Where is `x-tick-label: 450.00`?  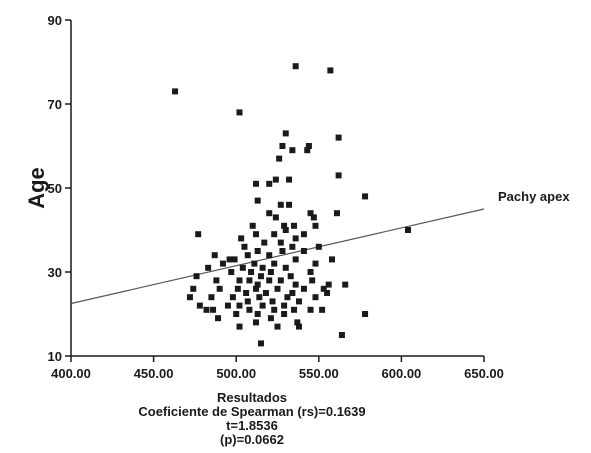 x-tick-label: 450.00 is located at coordinates (154, 373).